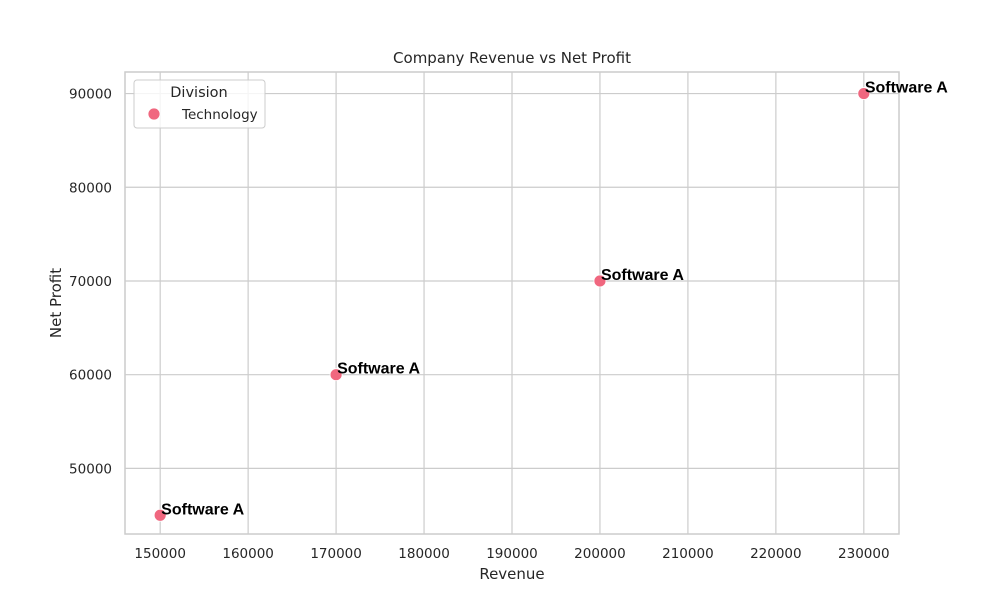 This screenshot has height=600, width=1000. I want to click on legend-title: Division, so click(198, 93).